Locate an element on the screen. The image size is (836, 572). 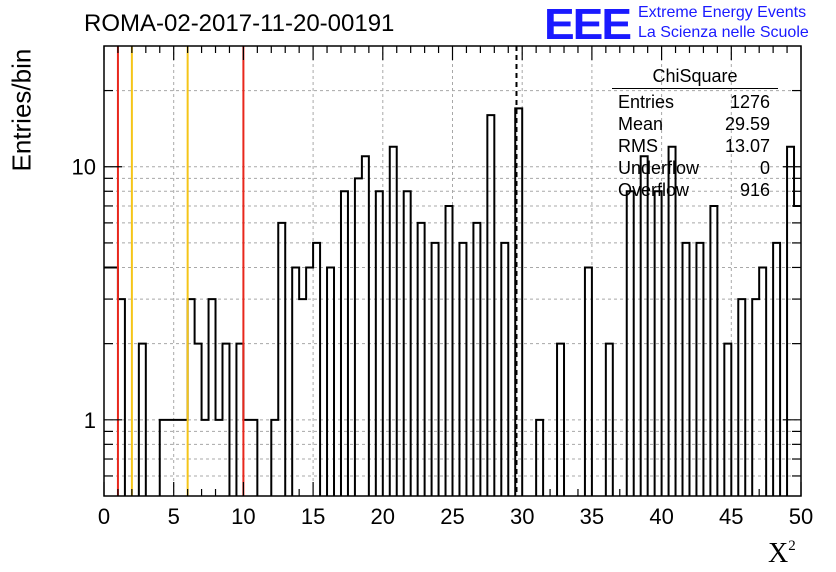
x-tick-label: 35 is located at coordinates (592, 516).